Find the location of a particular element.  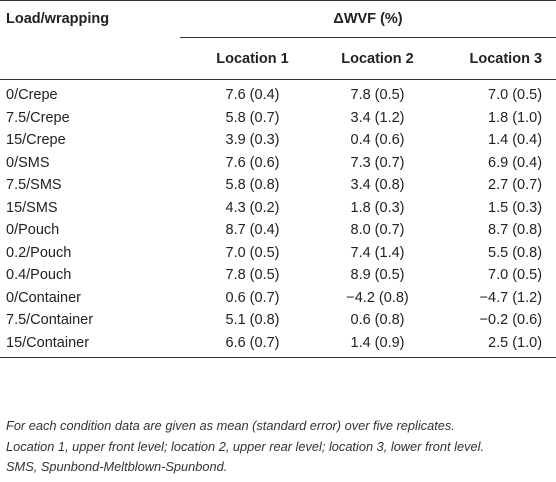

table-row: 0/Crepe 7.6 (0.4) 7.8 (0.5) 7.0 (0.5) is located at coordinates (278, 93).